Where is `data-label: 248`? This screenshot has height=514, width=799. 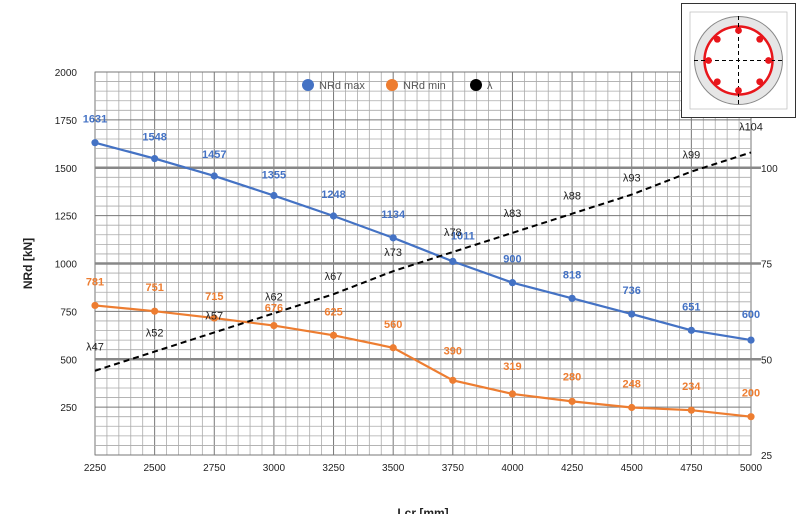 data-label: 248 is located at coordinates (632, 385).